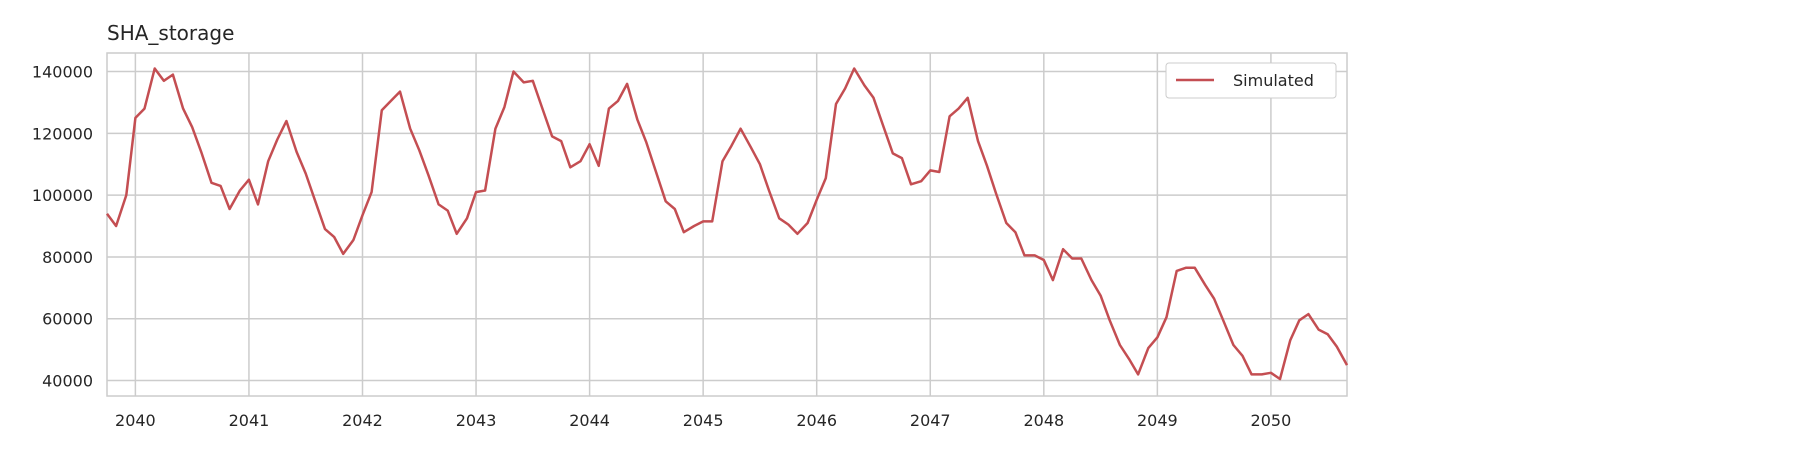  What do you see at coordinates (170, 33) in the screenshot?
I see `chart-title: SHA_storage` at bounding box center [170, 33].